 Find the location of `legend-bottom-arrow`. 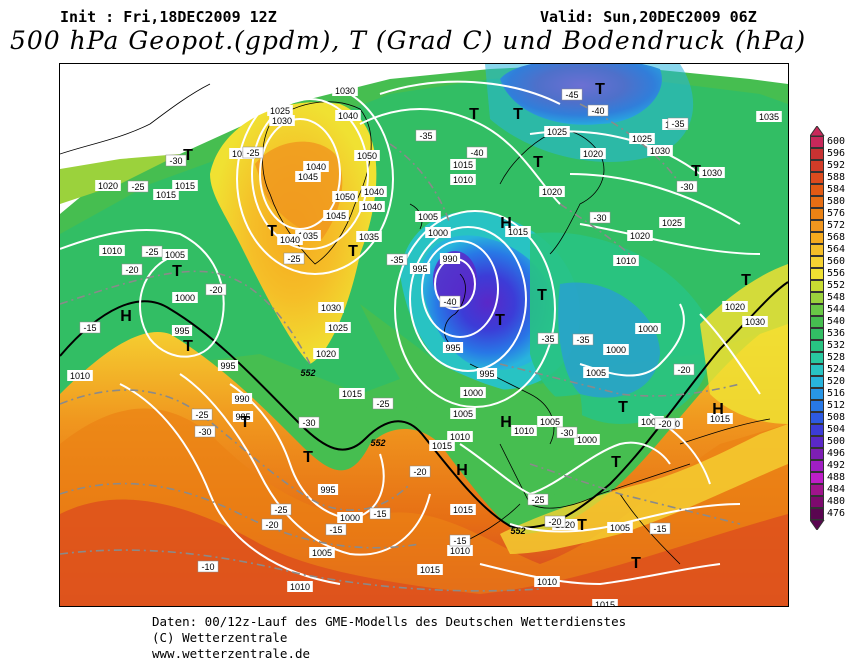

legend-bottom-arrow is located at coordinates (817, 525).